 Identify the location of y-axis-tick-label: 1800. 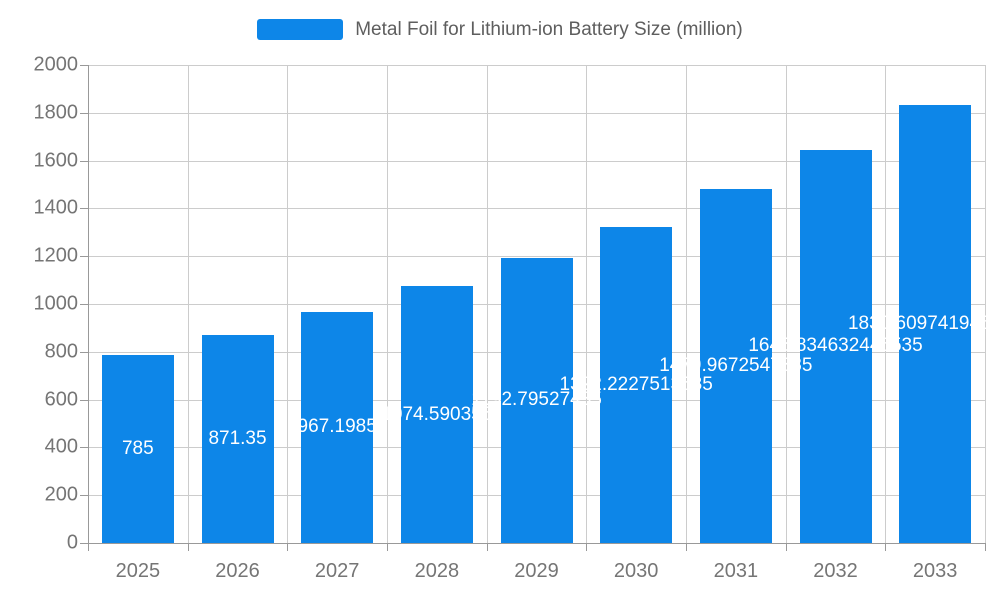
(56, 112).